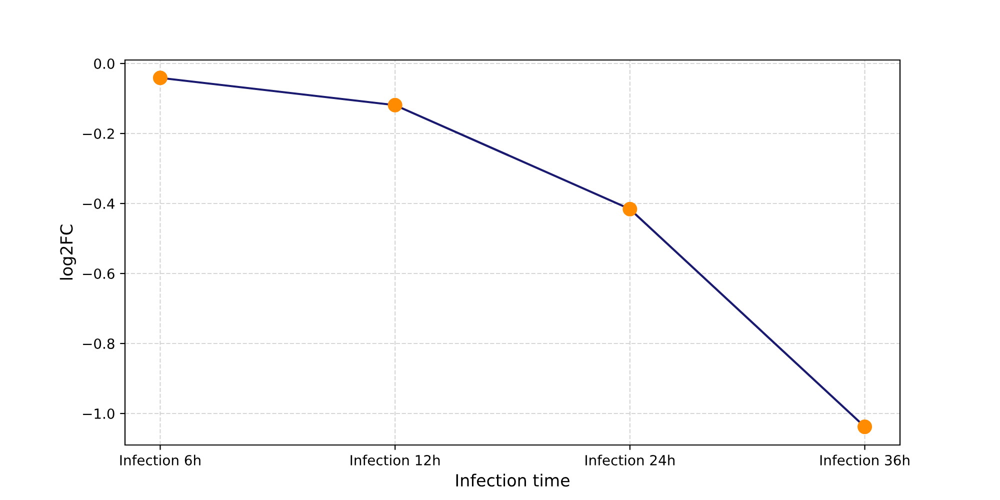  Describe the element at coordinates (98, 413) in the screenshot. I see `y-tick-label: −1.0` at that location.